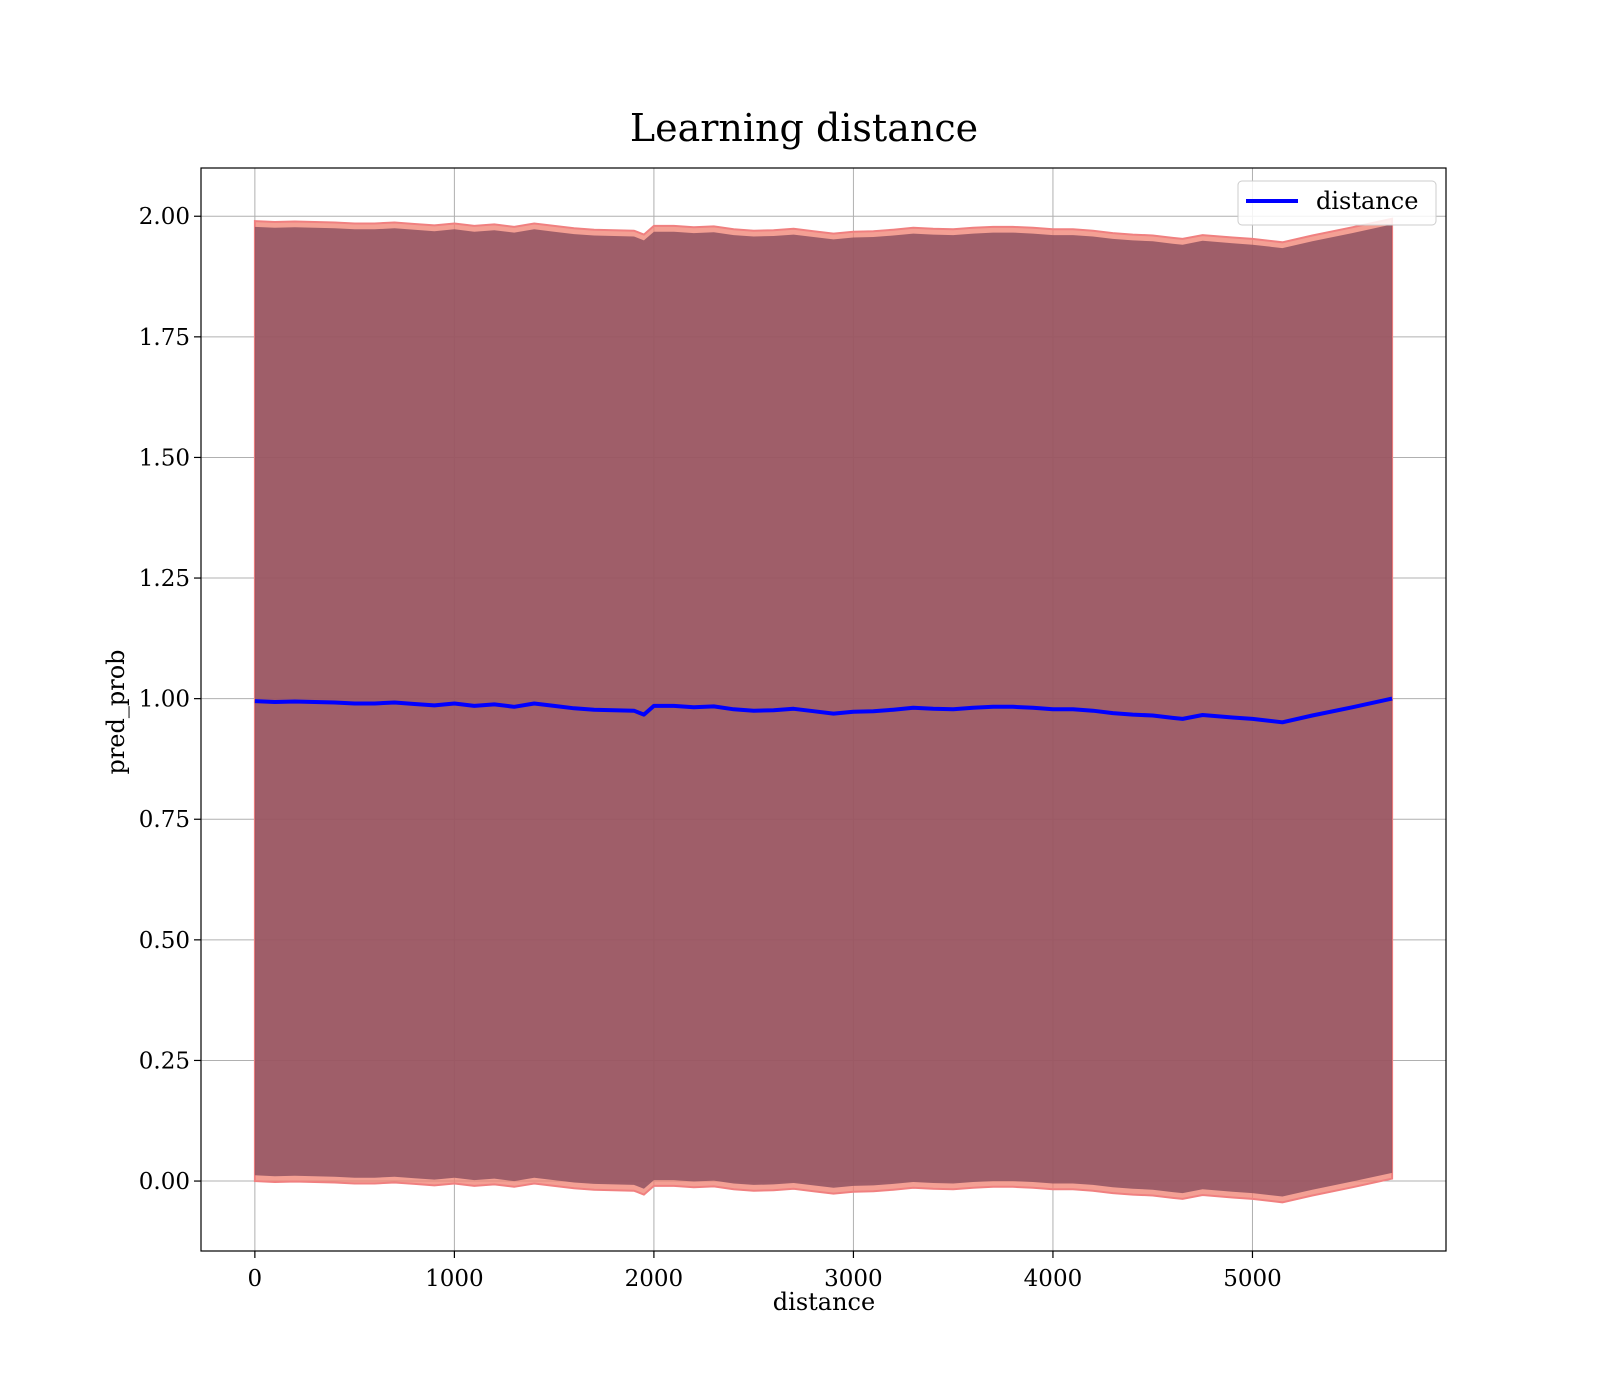  I want to click on x-tick-label: 0, so click(255, 1279).